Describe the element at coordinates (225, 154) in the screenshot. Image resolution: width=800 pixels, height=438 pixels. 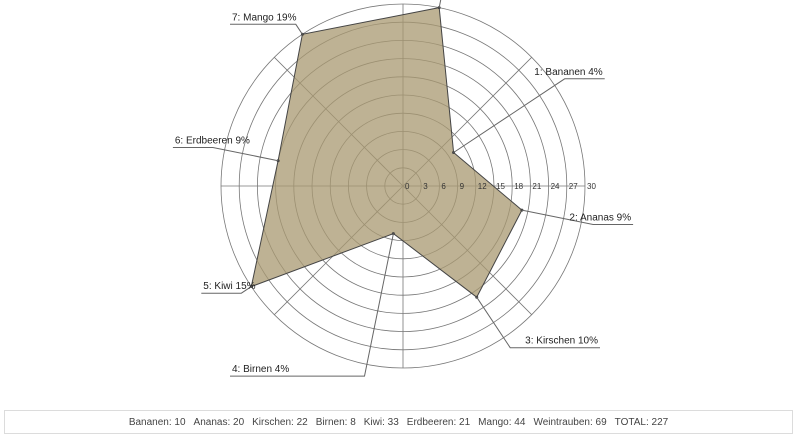
I see `leader-line-erdbeeren` at that location.